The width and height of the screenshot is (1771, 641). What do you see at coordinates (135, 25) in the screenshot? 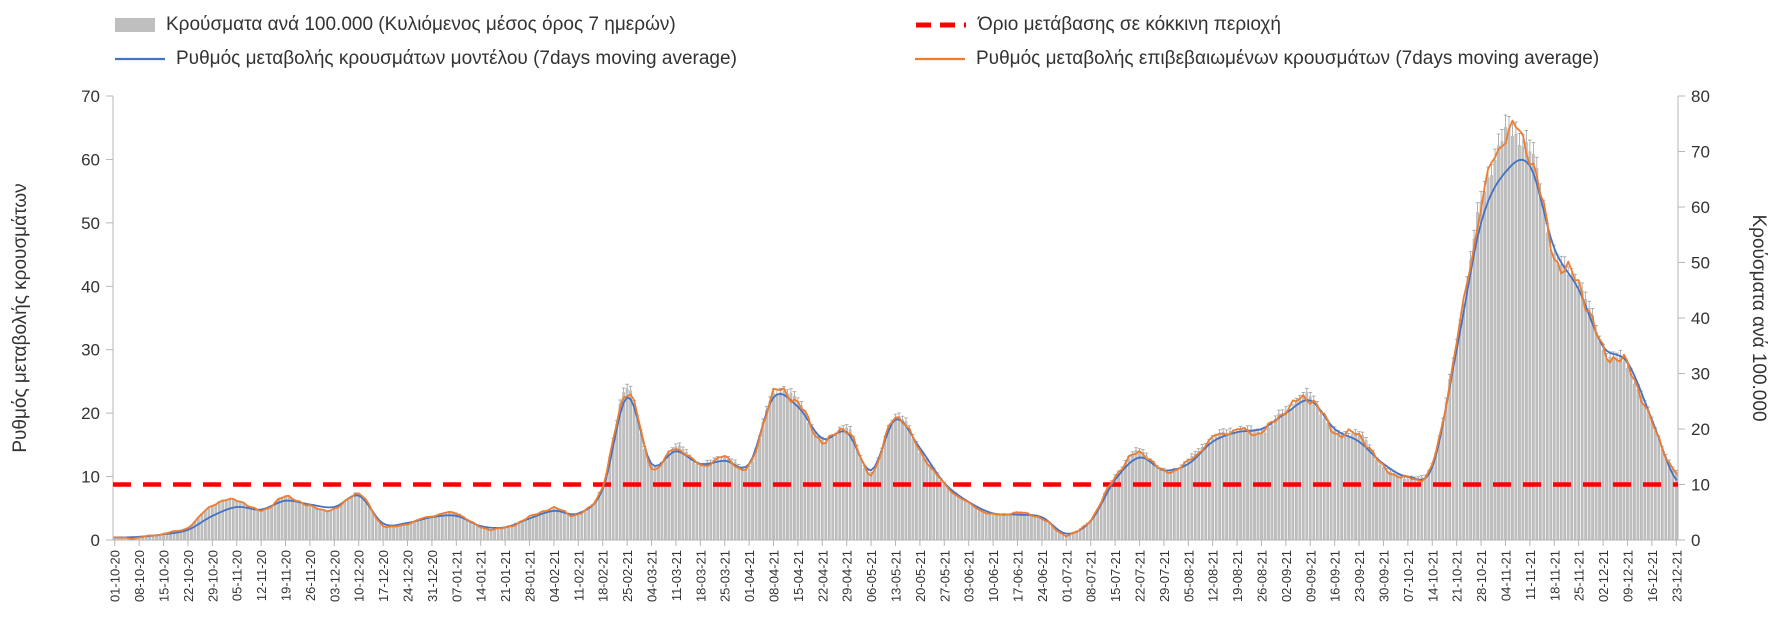
I see `gray-bar-legend-icon` at bounding box center [135, 25].